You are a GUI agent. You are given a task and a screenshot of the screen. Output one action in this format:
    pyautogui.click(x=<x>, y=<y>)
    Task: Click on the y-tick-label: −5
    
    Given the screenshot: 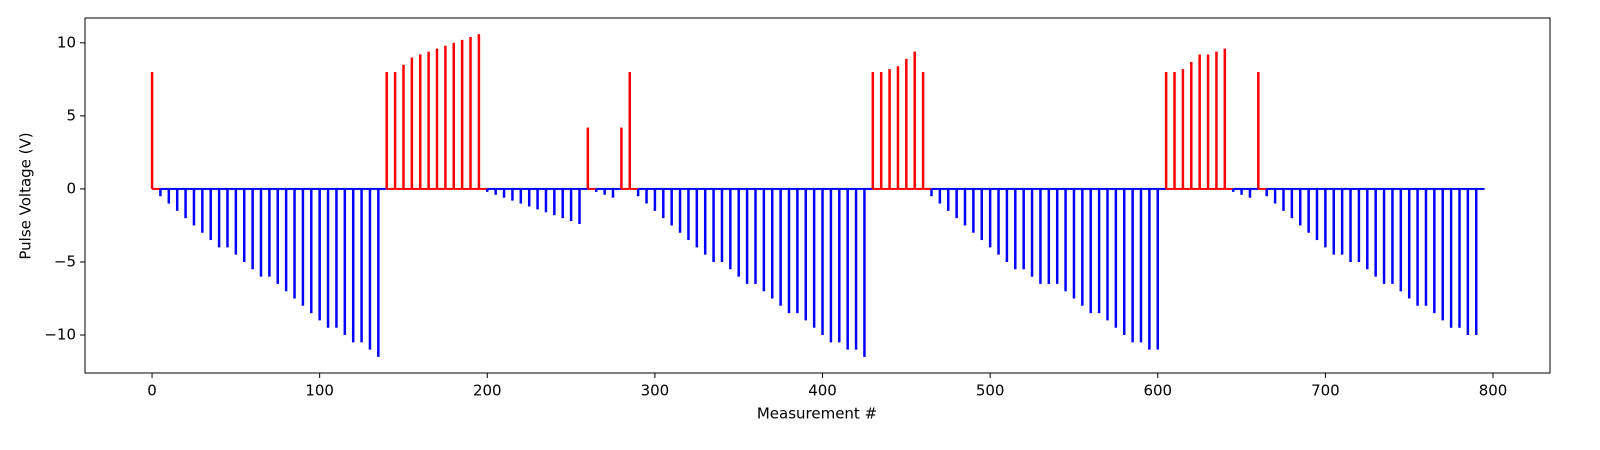 What is the action you would take?
    pyautogui.click(x=65, y=261)
    